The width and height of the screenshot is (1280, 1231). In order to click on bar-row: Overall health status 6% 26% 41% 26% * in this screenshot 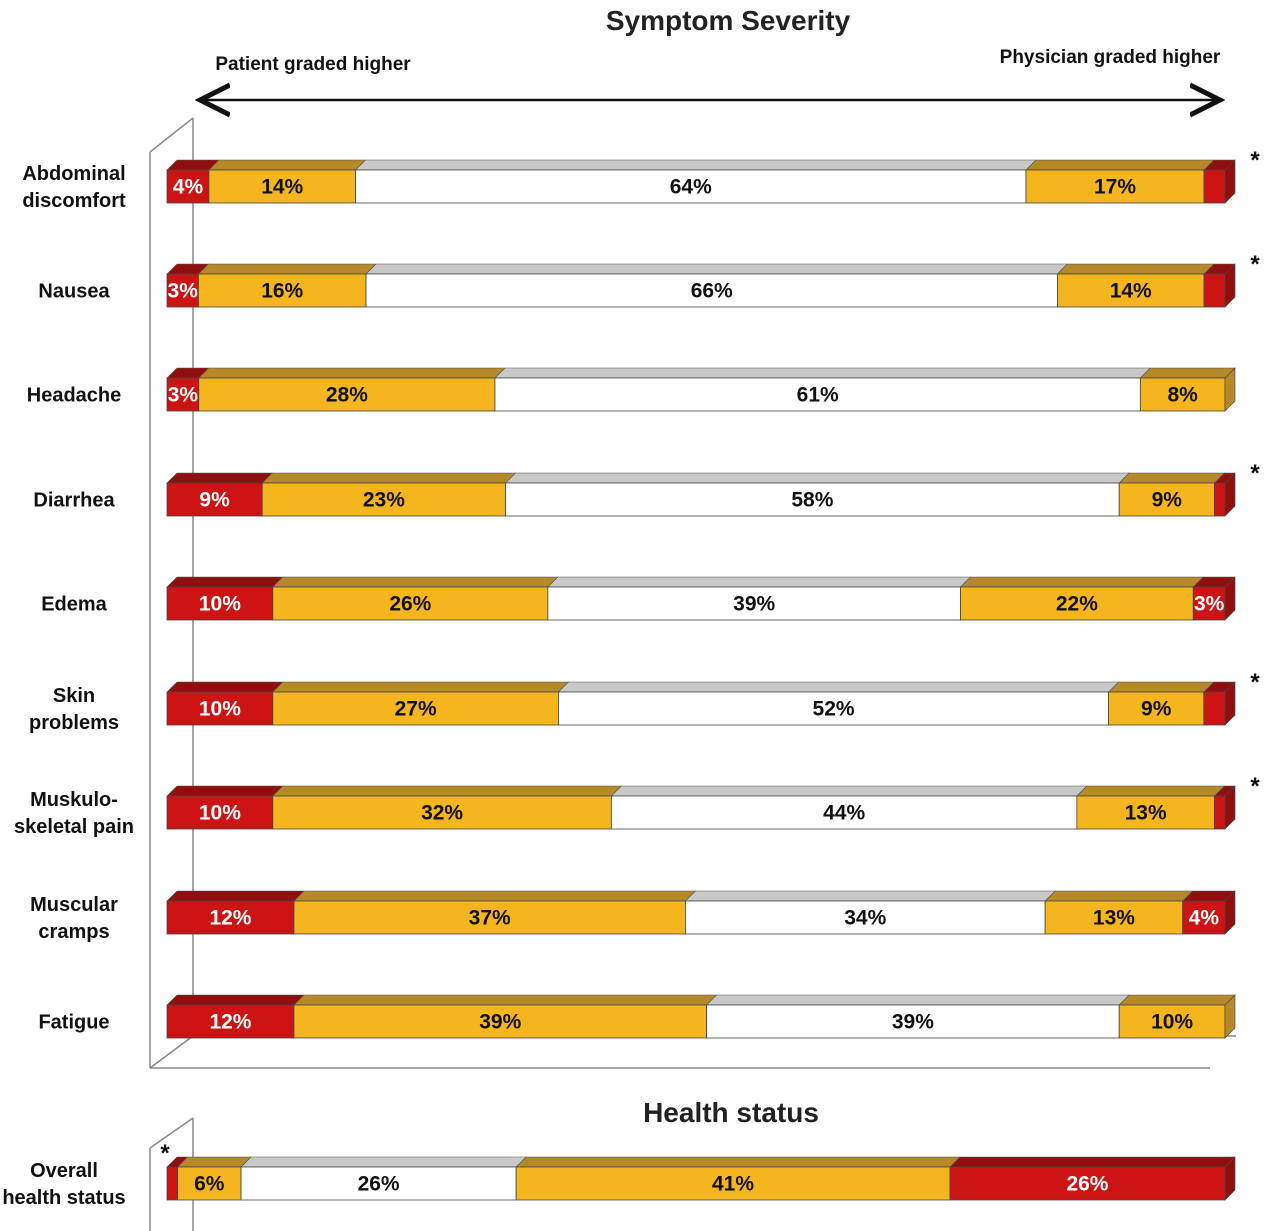, I will do `click(619, 1174)`.